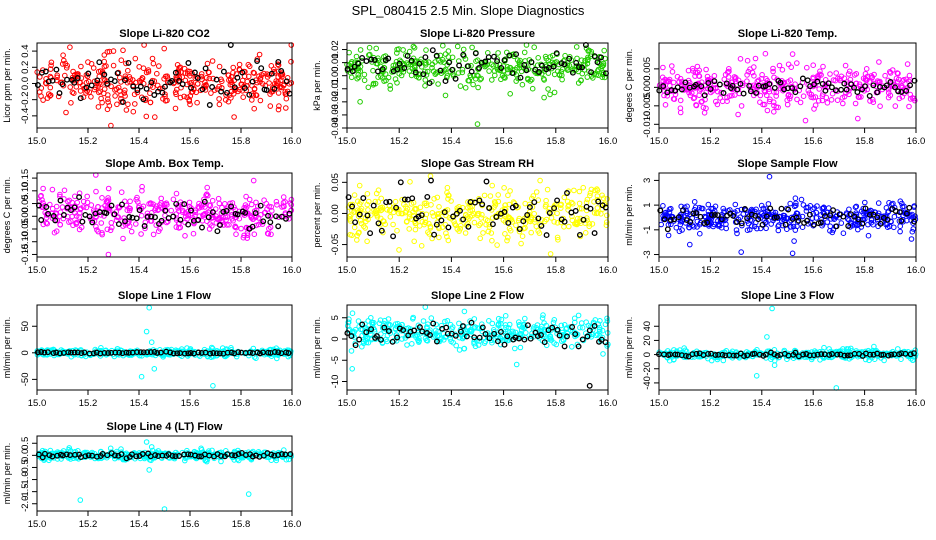 The width and height of the screenshot is (936, 540). I want to click on y-tick-label: -0.02, so click(335, 102).